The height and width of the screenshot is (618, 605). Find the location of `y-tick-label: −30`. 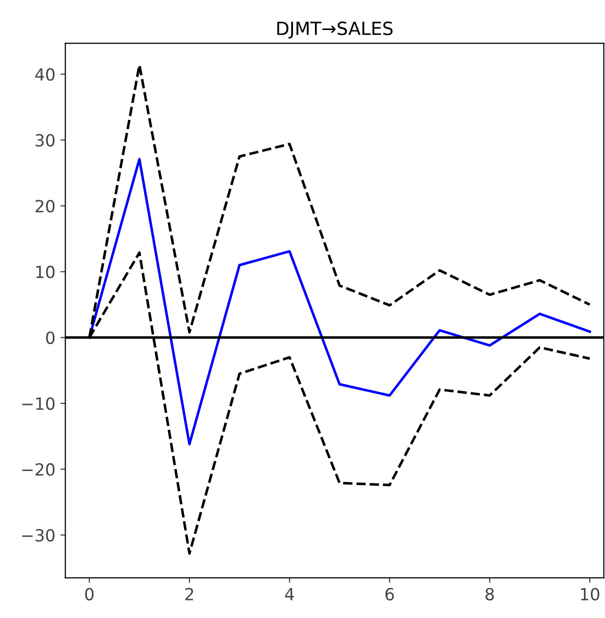

y-tick-label: −30 is located at coordinates (38, 535).